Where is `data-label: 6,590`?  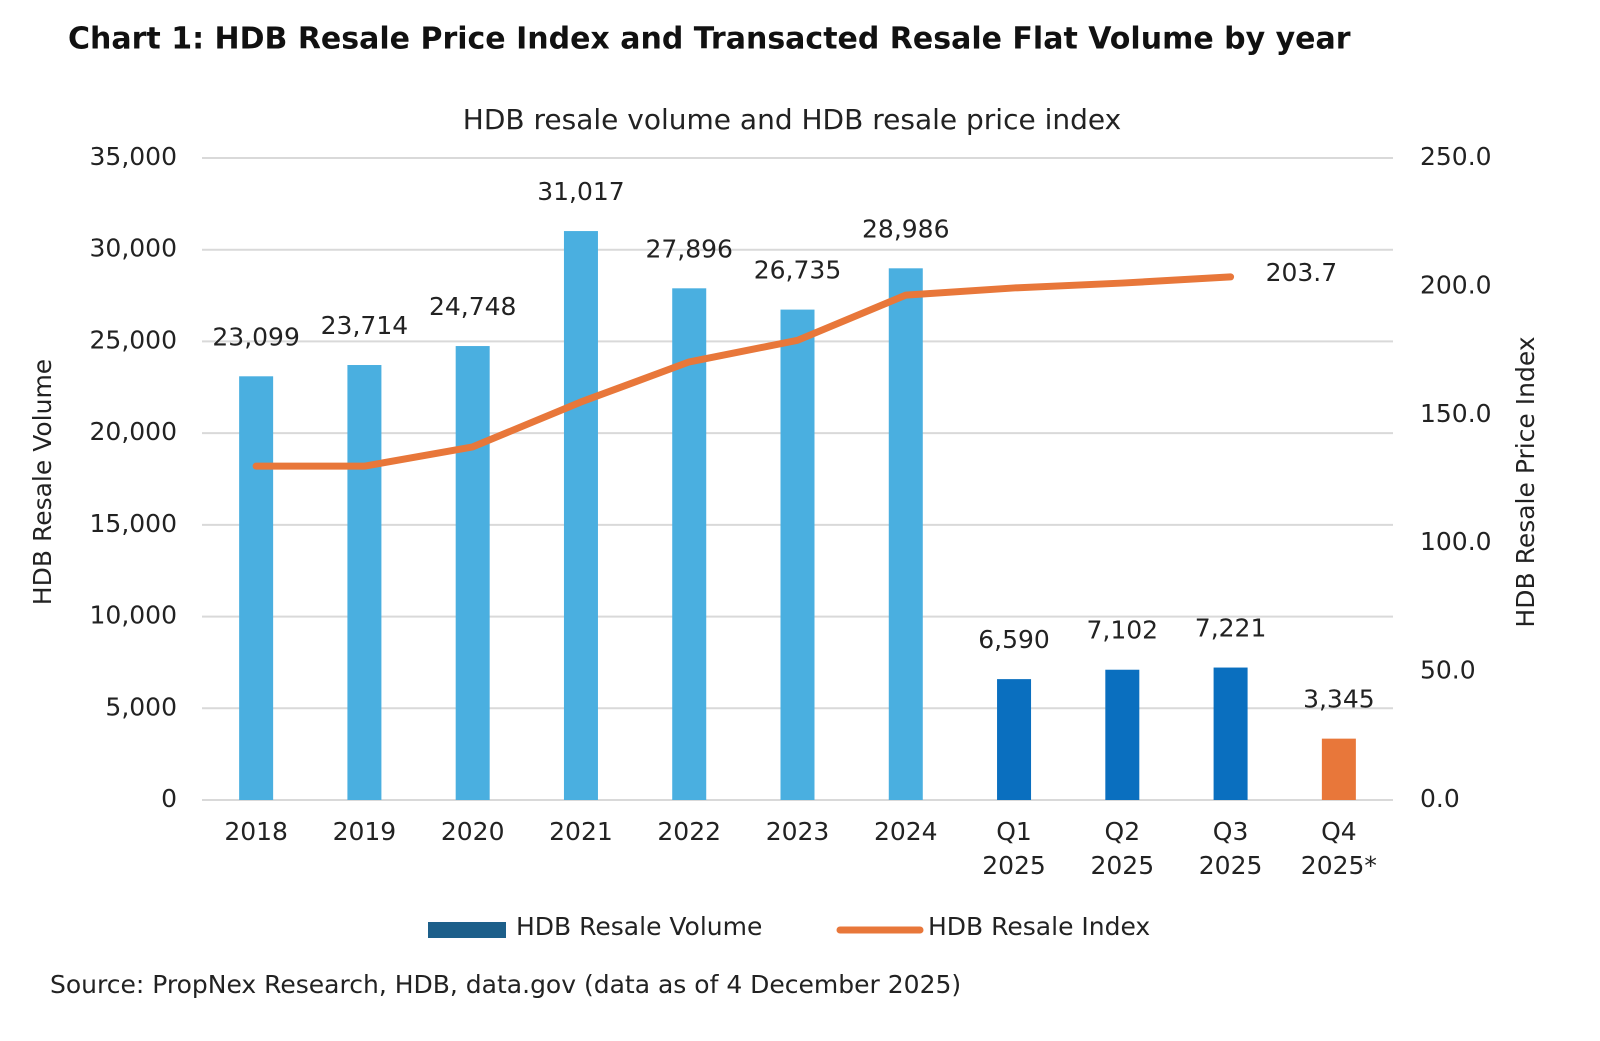
data-label: 6,590 is located at coordinates (1014, 639).